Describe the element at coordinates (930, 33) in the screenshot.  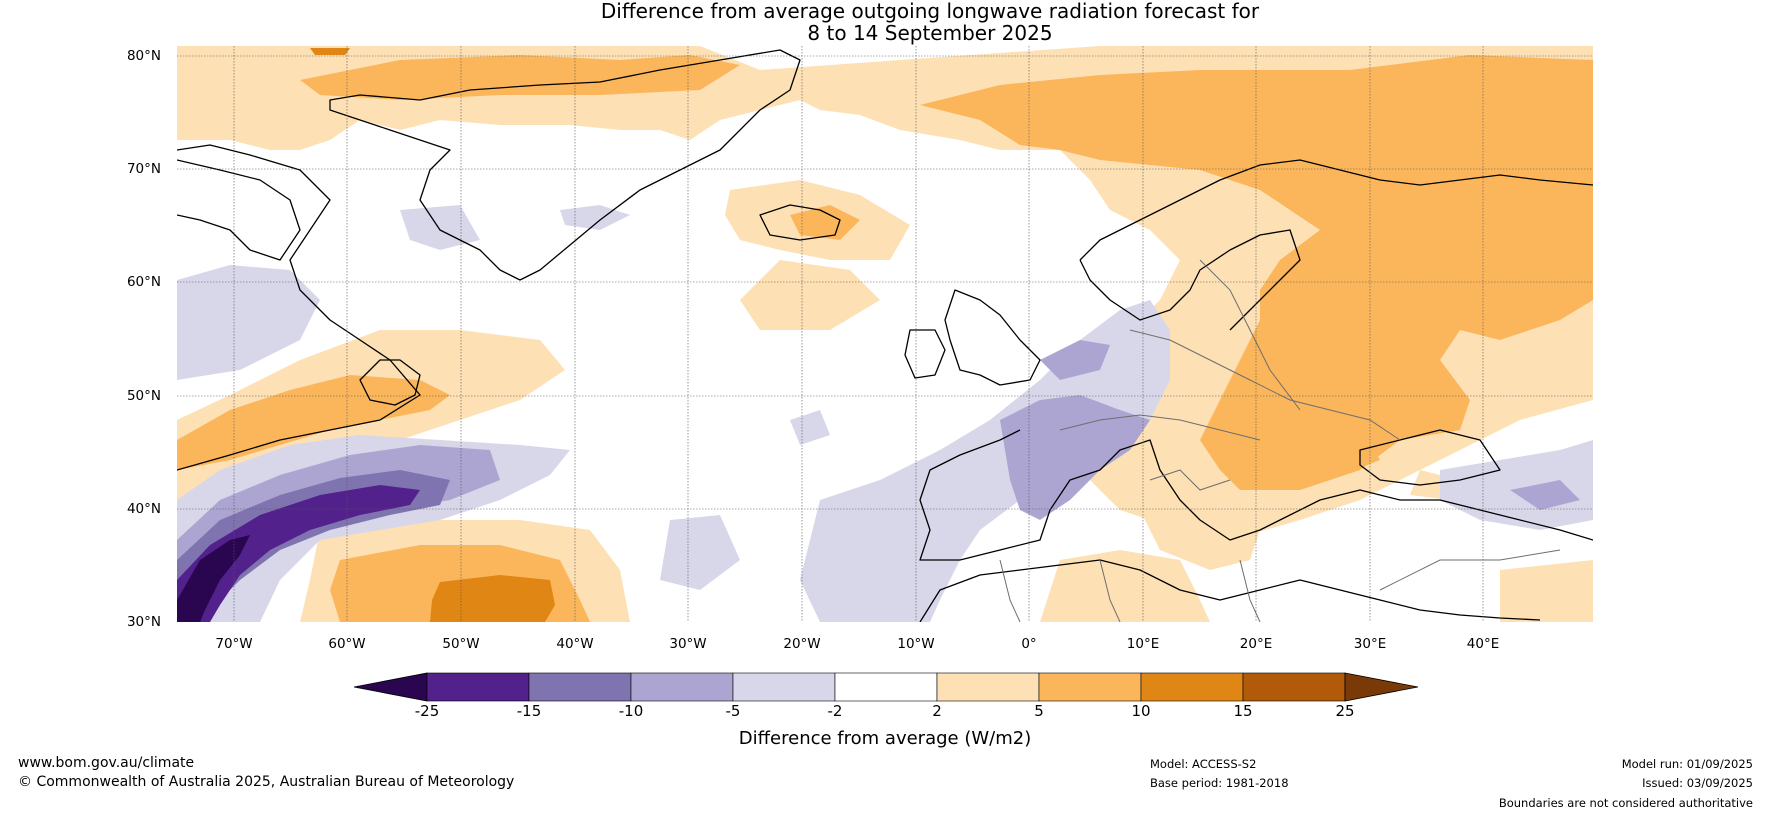
I see `map-title-line2: 8 to 14 September 2025` at that location.